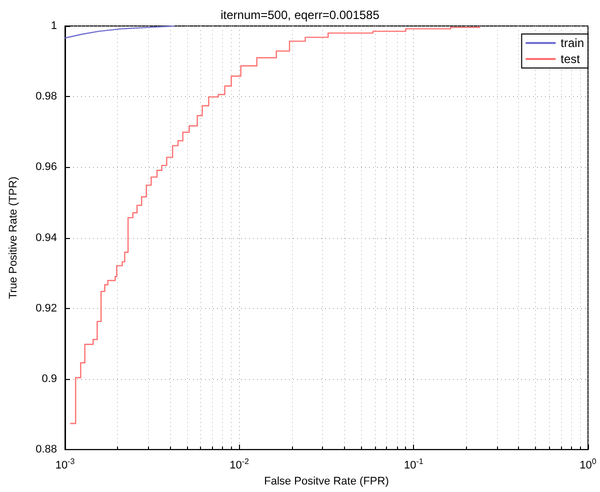 This screenshot has height=492, width=600. I want to click on chart-title: iternum=500, eqerr=0.001585, so click(300, 15).